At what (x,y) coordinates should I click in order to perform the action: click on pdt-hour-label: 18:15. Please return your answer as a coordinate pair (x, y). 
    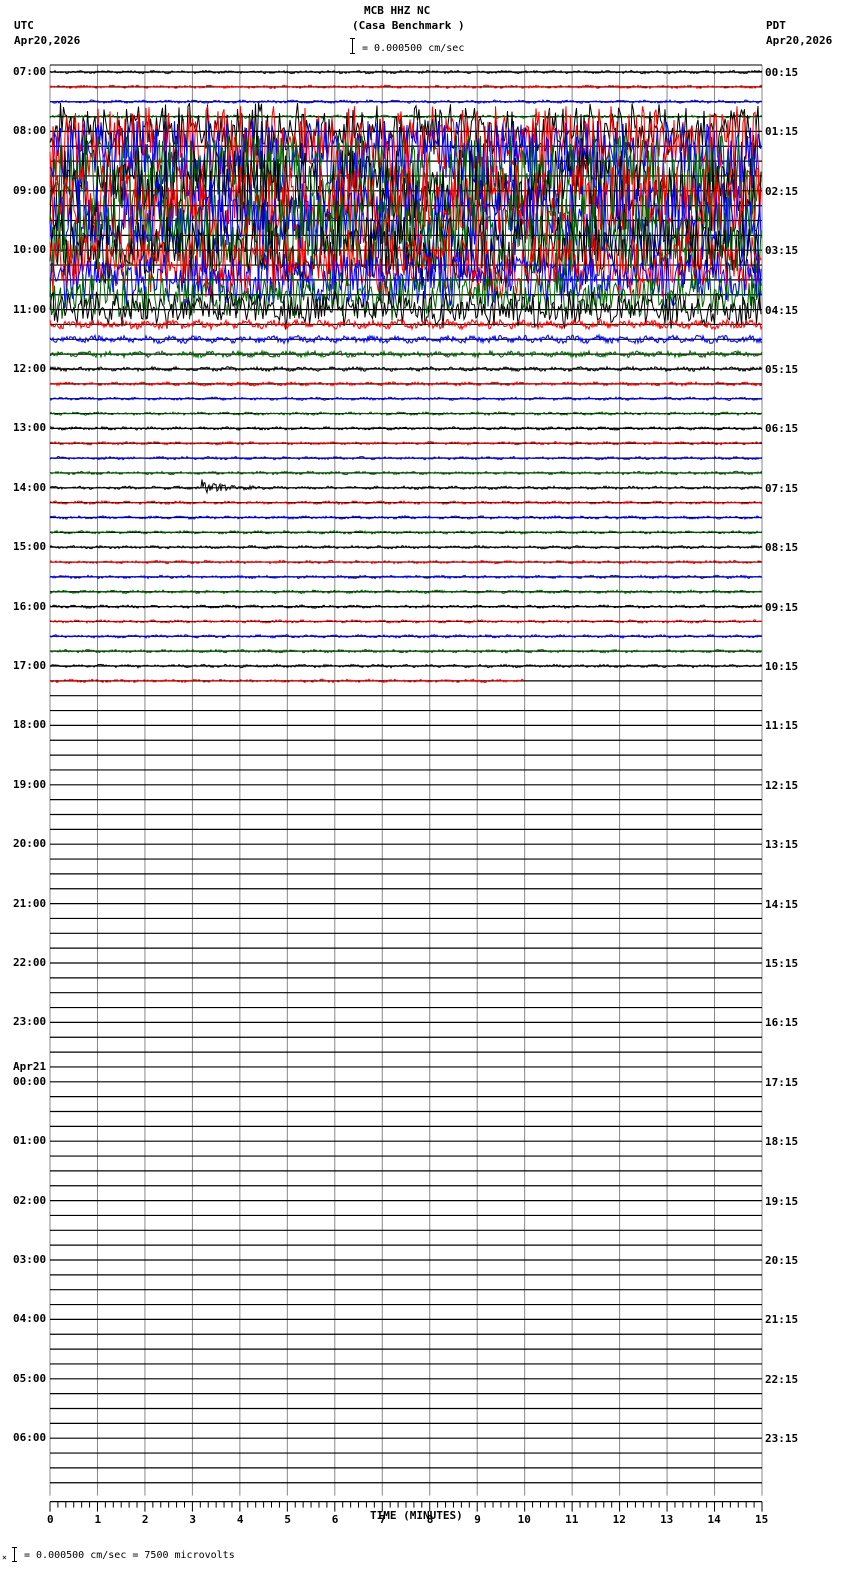
    Looking at the image, I should click on (782, 1142).